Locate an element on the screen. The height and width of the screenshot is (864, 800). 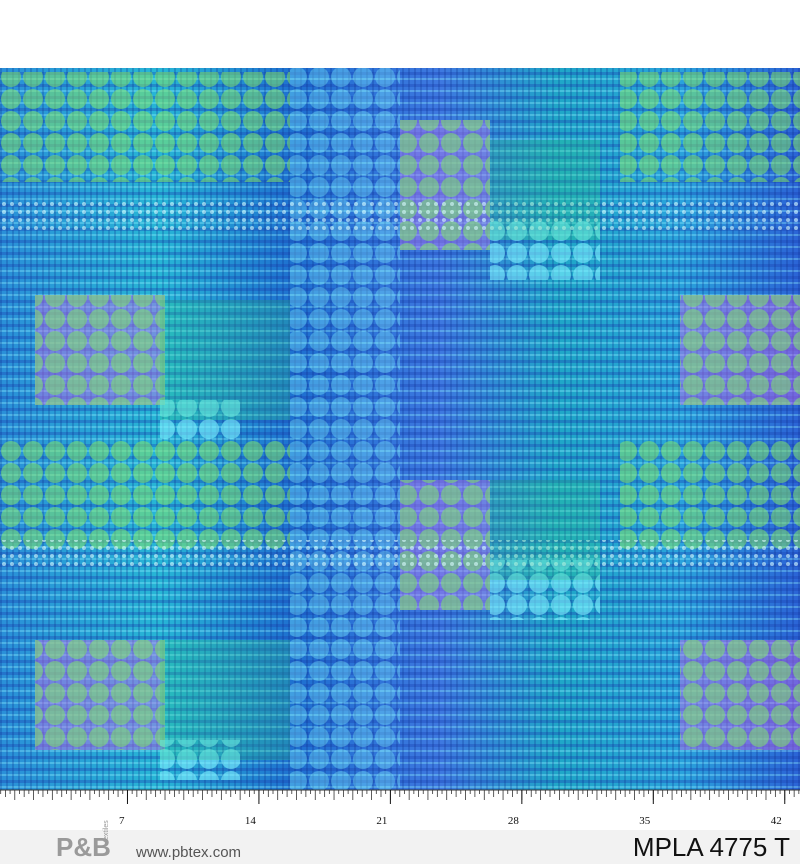
website-url: www.pbtex.com is located at coordinates (188, 852).